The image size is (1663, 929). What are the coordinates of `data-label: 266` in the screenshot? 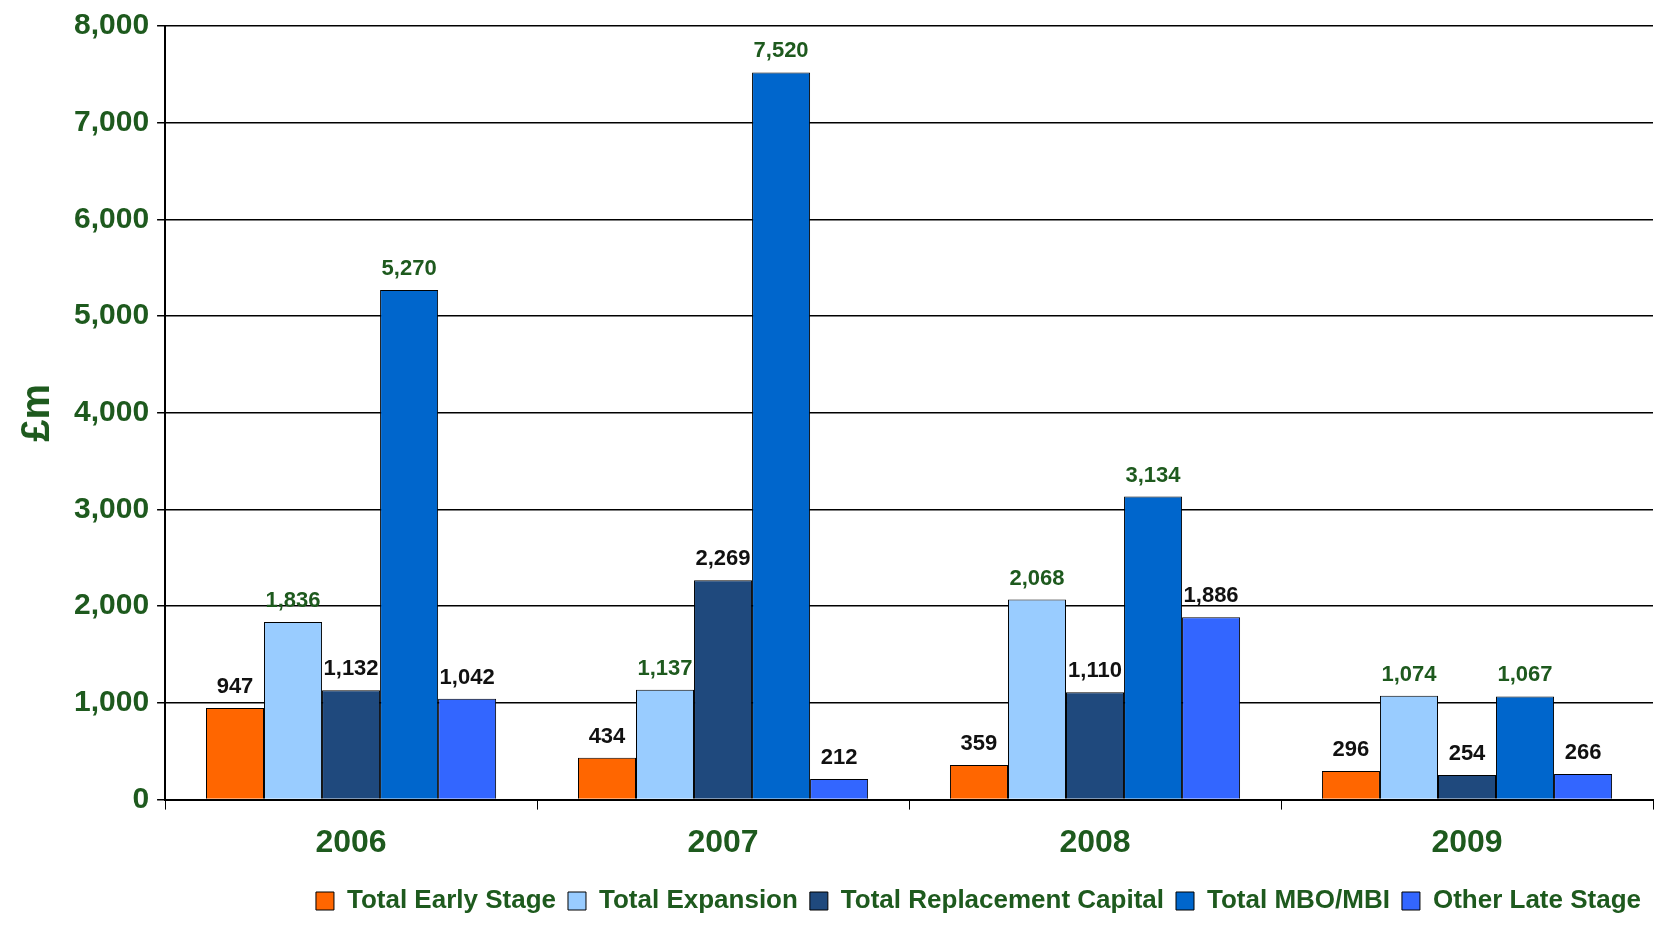 It's located at (1583, 751).